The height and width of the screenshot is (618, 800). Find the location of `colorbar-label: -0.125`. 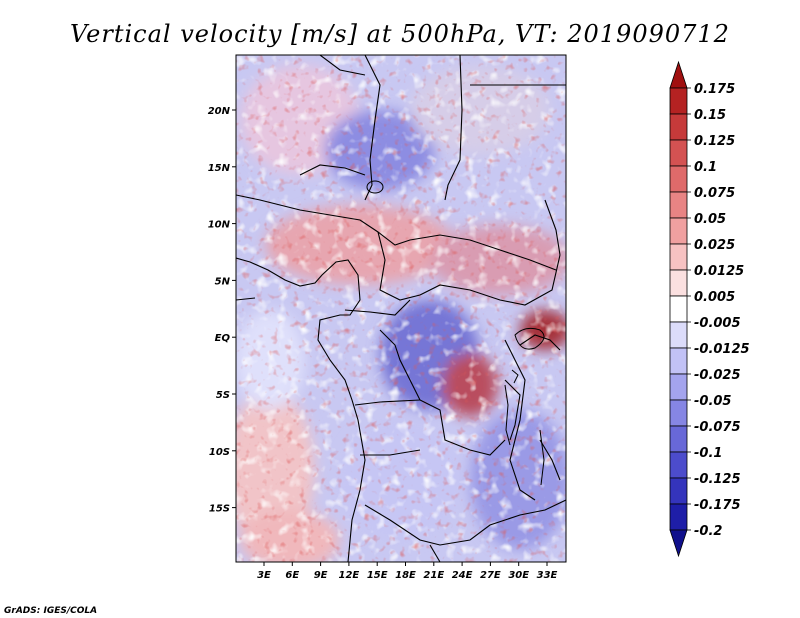

colorbar-label: -0.125 is located at coordinates (717, 479).